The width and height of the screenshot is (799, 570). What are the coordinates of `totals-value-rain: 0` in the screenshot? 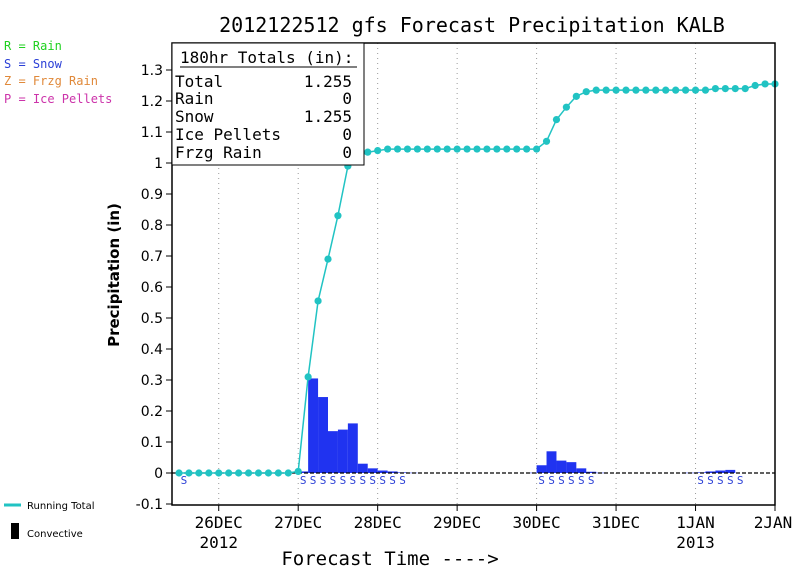 It's located at (347, 98).